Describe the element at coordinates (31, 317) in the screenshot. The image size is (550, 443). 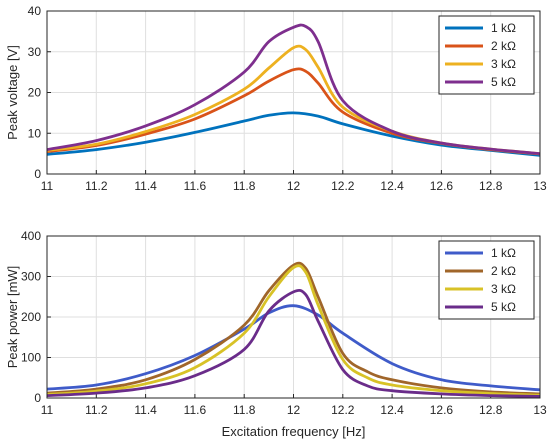
I see `y-tick-label: 200` at that location.